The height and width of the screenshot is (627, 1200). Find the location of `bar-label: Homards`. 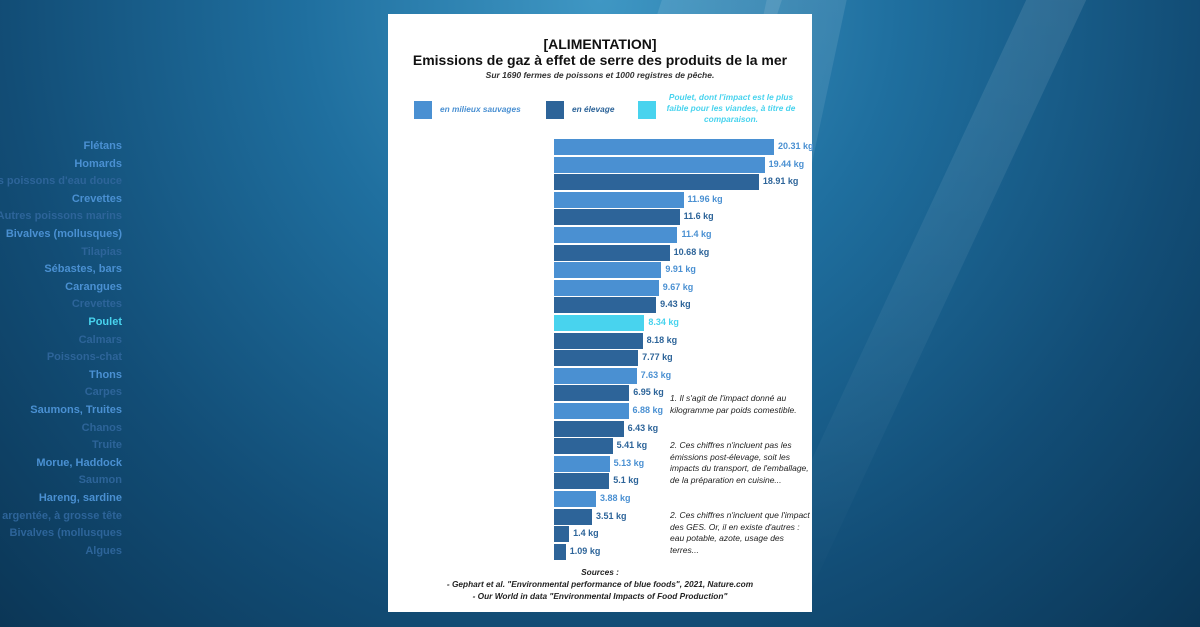

bar-label: Homards is located at coordinates (98, 163).